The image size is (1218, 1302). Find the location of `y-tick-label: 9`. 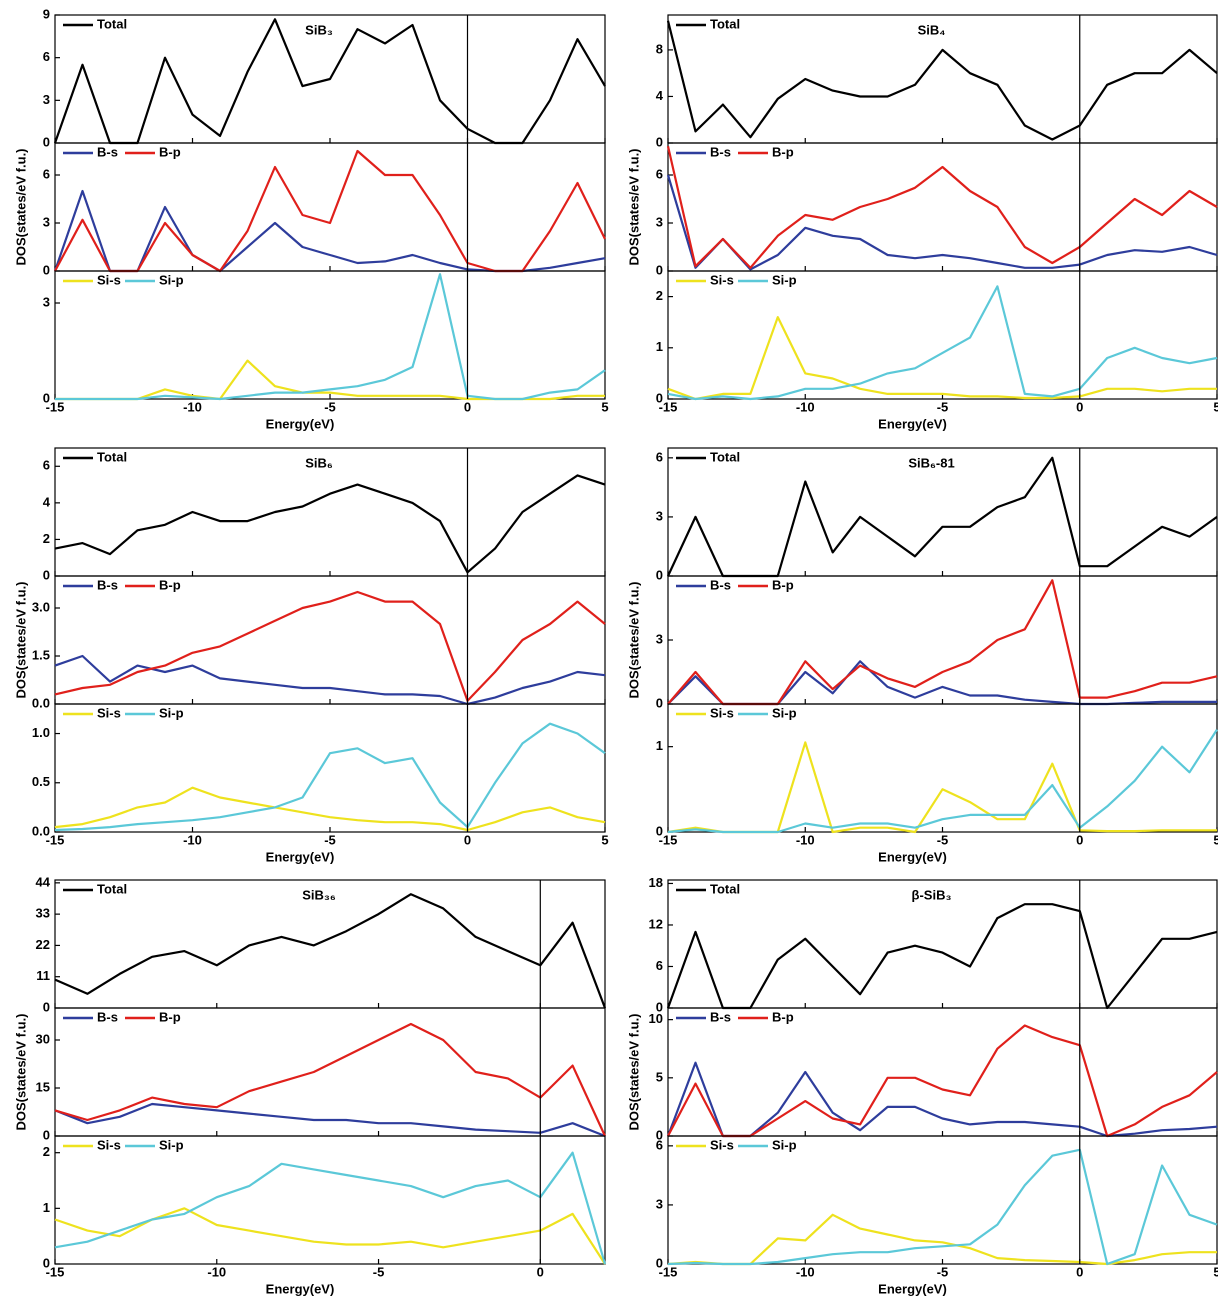

y-tick-label: 9 is located at coordinates (46, 13).